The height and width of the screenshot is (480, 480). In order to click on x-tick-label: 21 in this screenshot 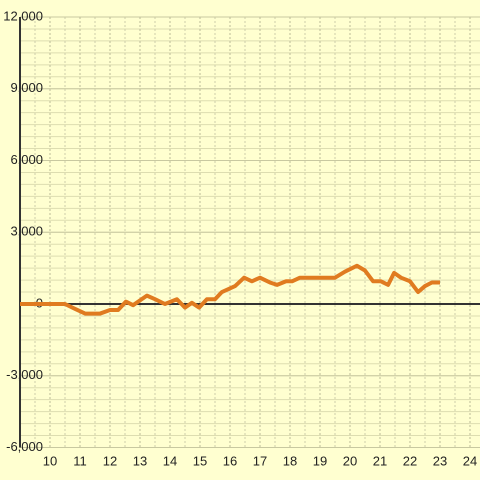, I will do `click(380, 460)`.